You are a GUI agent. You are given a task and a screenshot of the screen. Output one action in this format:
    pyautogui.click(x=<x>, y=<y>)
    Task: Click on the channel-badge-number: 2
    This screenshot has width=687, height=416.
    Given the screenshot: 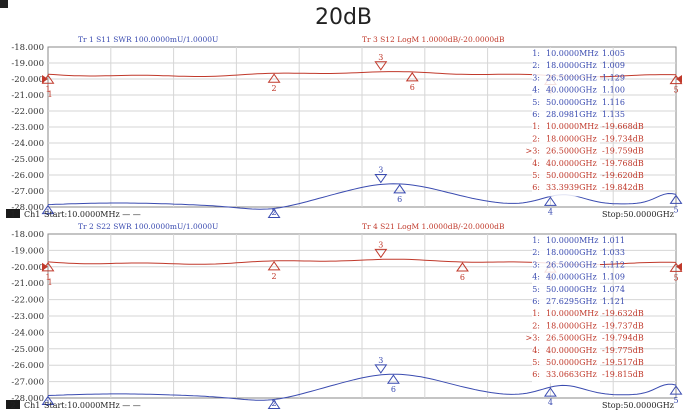 What is the action you would take?
    pyautogui.click(x=12, y=405)
    